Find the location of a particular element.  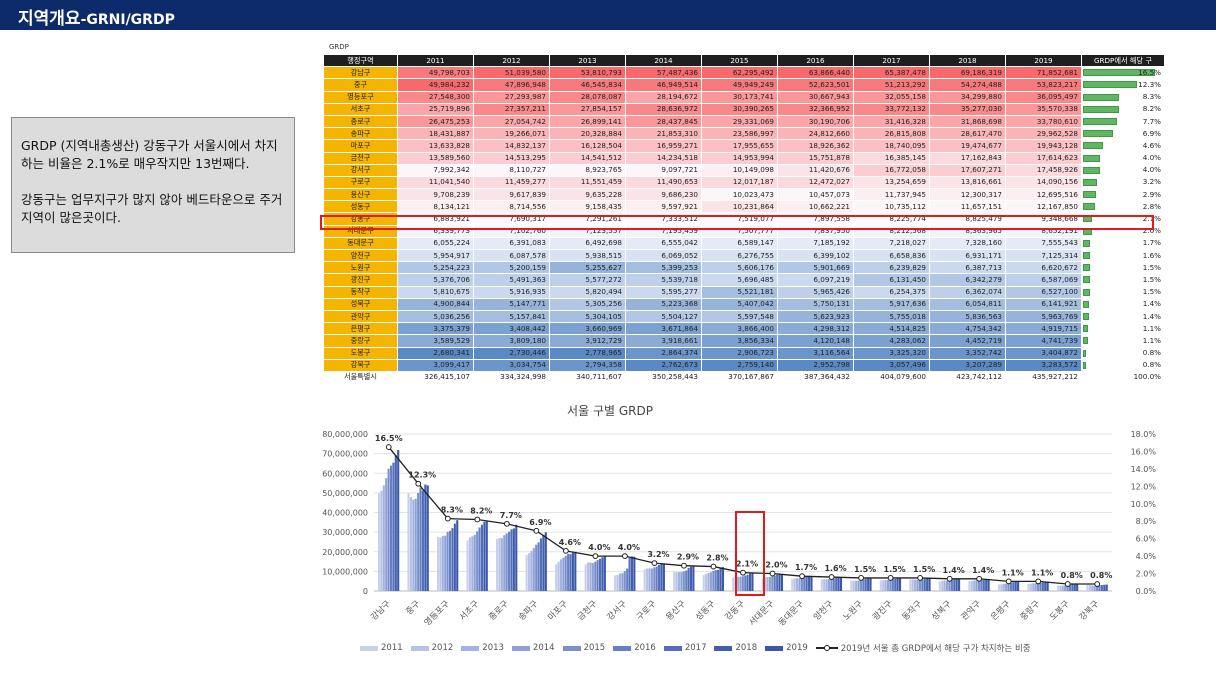

x-axis-tick-label: 중구 is located at coordinates (413, 608).